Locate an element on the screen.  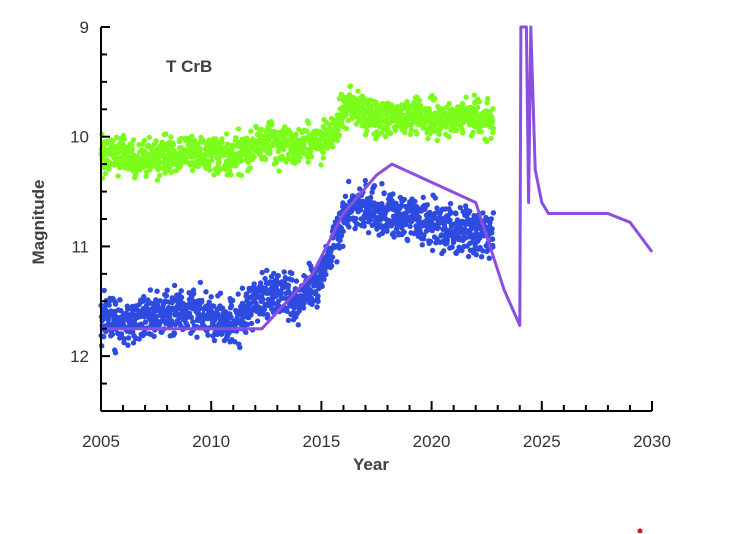
x-tick-label: 2015 is located at coordinates (321, 441).